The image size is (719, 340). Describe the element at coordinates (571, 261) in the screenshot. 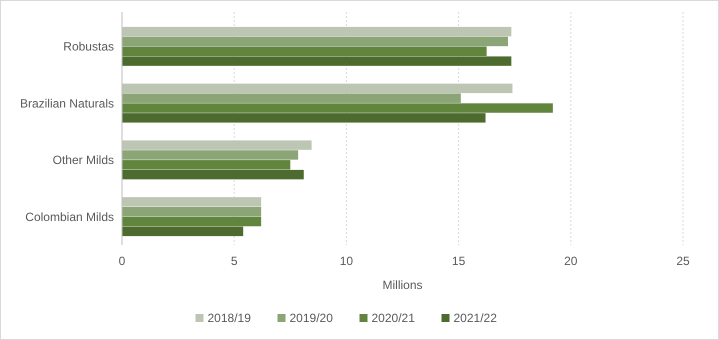

I see `x-tick-label: 20` at that location.